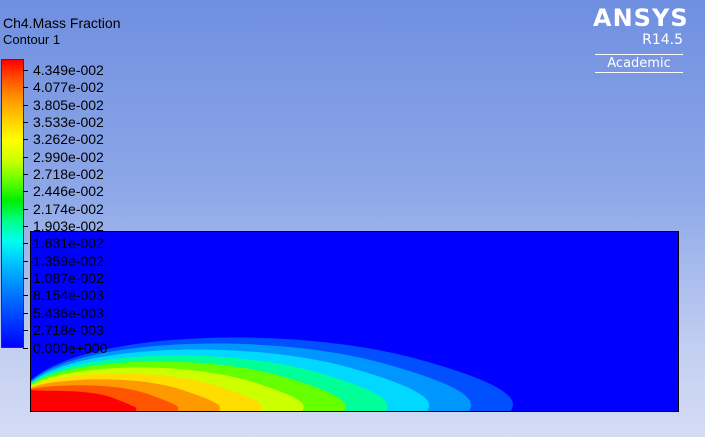 The image size is (705, 437). I want to click on legend-label: 1.903e-002, so click(68, 226).